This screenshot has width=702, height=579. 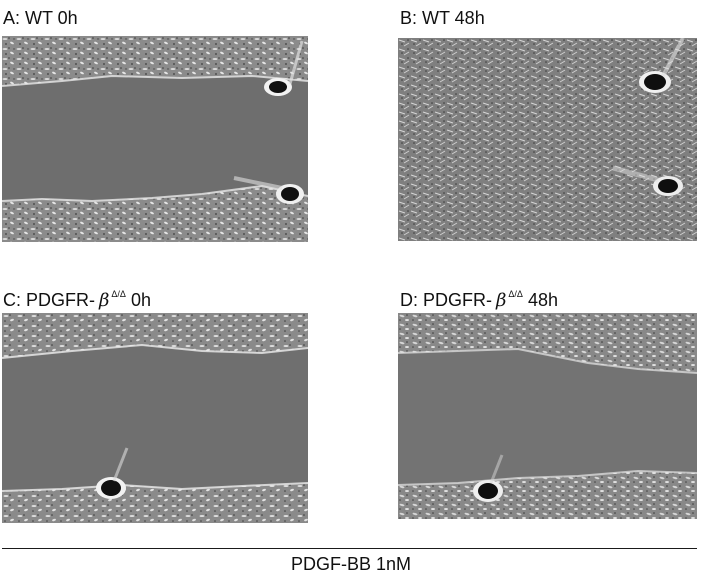 I want to click on panel-a-label: A: WT 0h, so click(x=40, y=18).